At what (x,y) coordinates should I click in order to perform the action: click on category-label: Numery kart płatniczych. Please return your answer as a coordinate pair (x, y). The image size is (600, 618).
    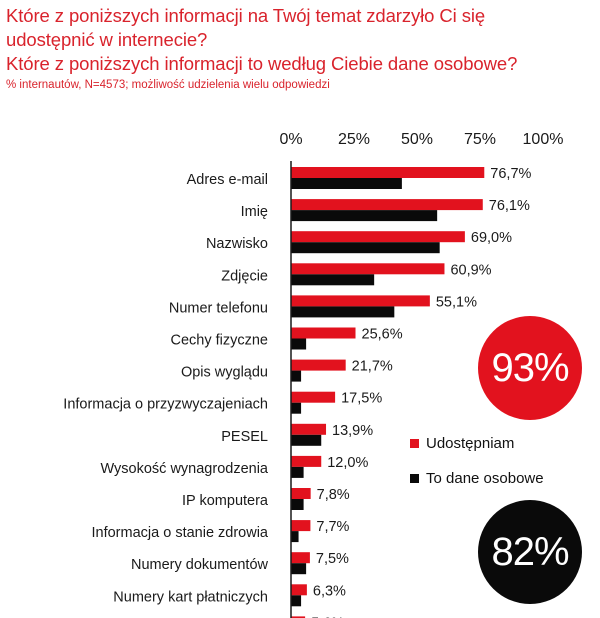
    Looking at the image, I should click on (190, 597).